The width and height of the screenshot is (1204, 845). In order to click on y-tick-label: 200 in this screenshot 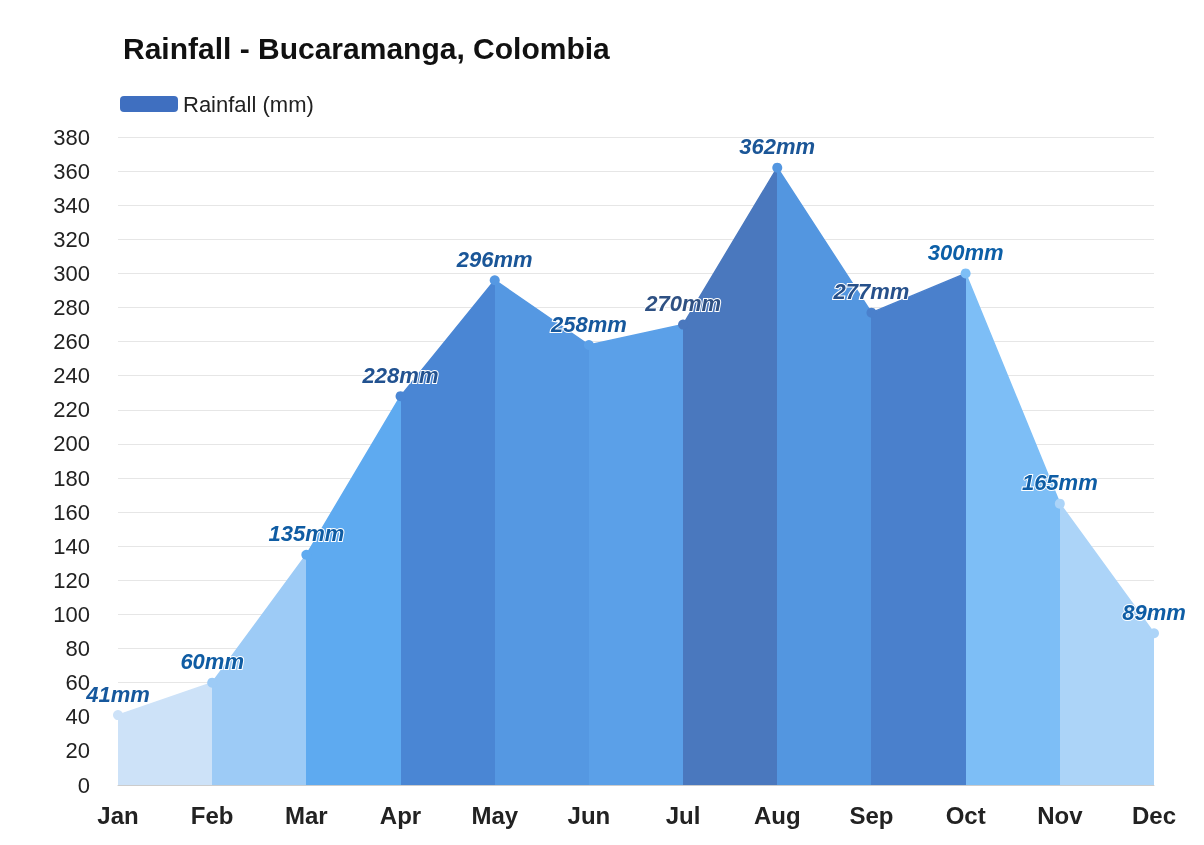, I will do `click(71, 444)`.